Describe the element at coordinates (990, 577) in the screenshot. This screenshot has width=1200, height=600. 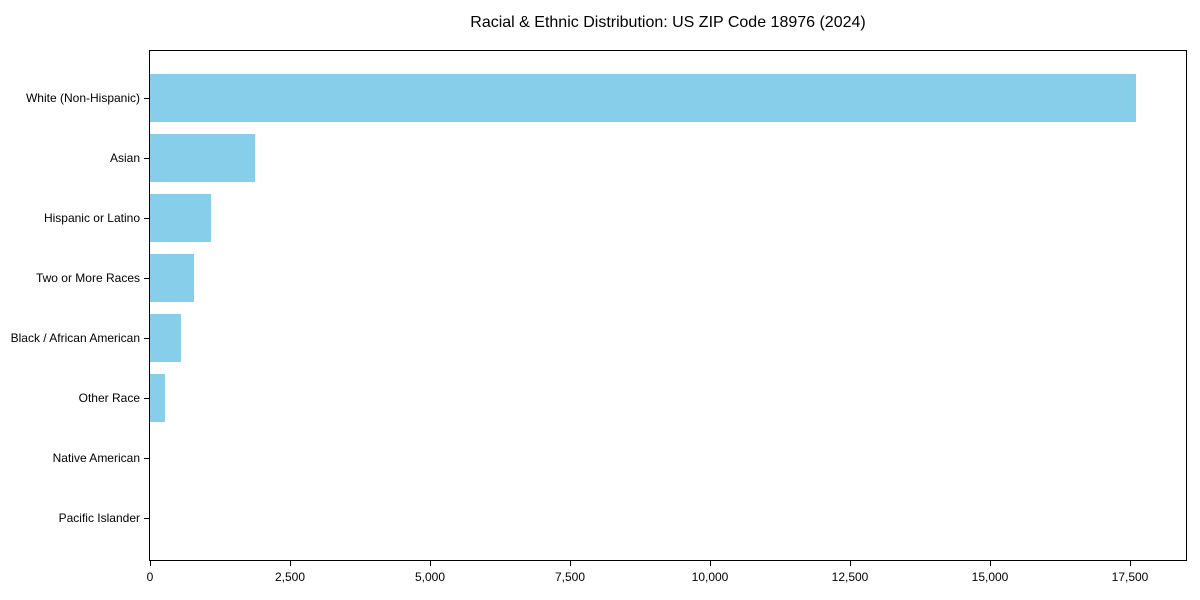
I see `x-tick-label: 15,000` at that location.